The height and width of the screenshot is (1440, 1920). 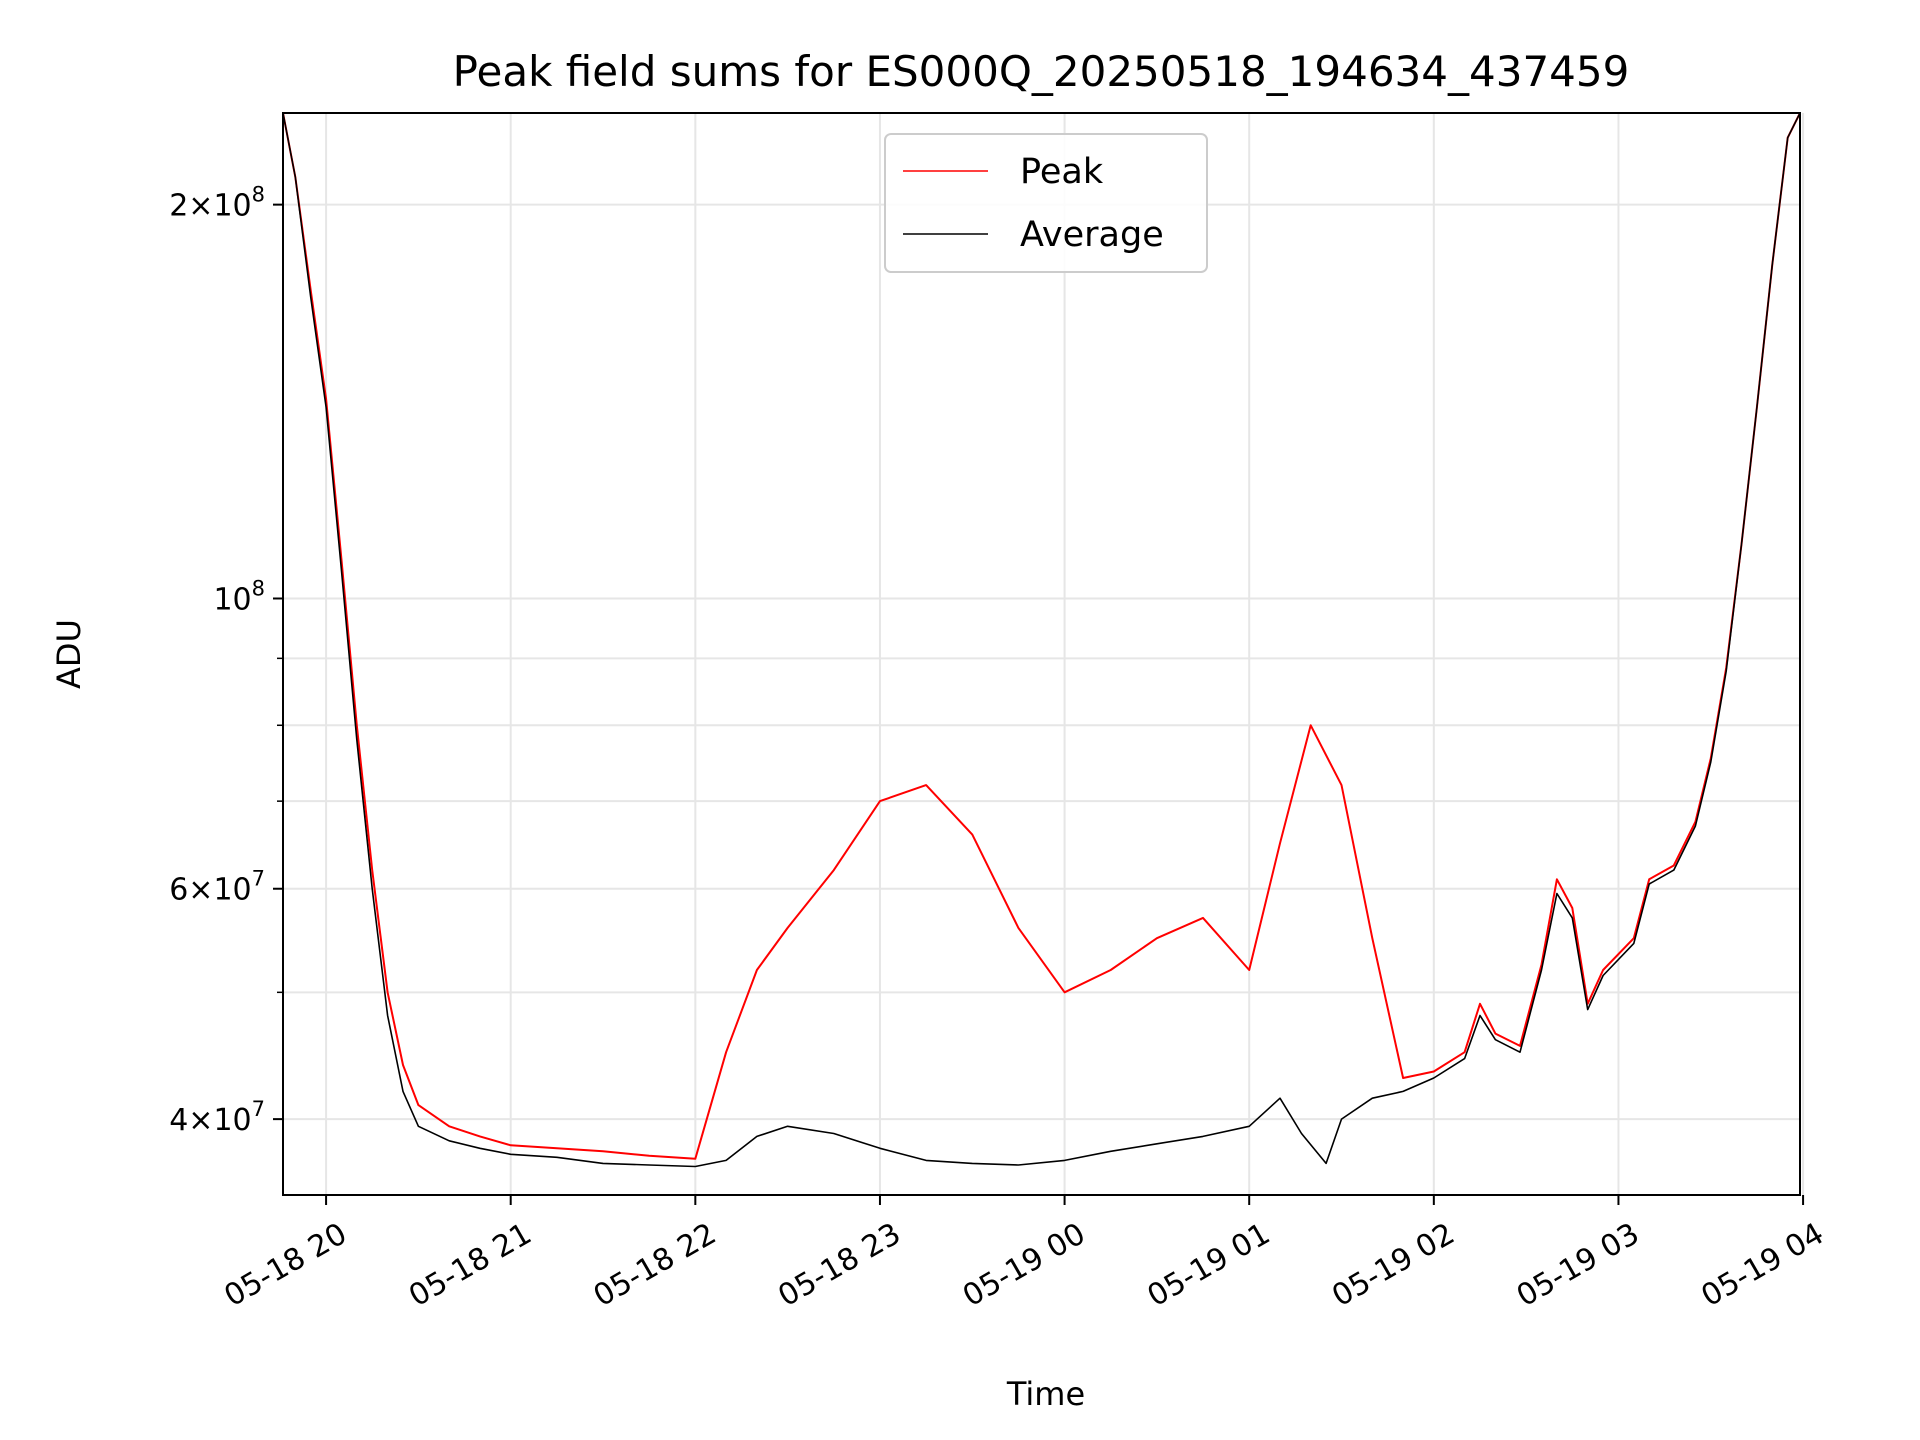 I want to click on legend-box, so click(x=1046, y=203).